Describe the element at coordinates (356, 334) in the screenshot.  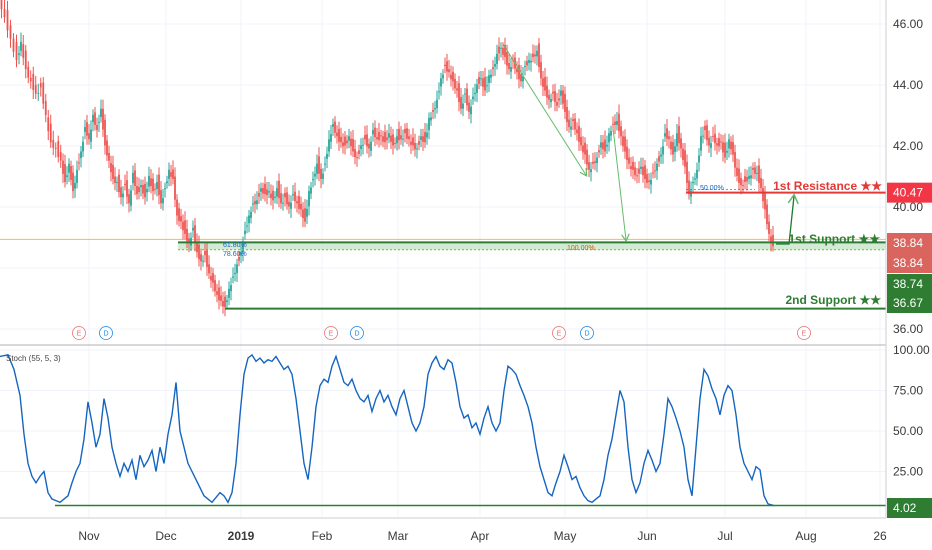
I see `event-letter: D` at that location.